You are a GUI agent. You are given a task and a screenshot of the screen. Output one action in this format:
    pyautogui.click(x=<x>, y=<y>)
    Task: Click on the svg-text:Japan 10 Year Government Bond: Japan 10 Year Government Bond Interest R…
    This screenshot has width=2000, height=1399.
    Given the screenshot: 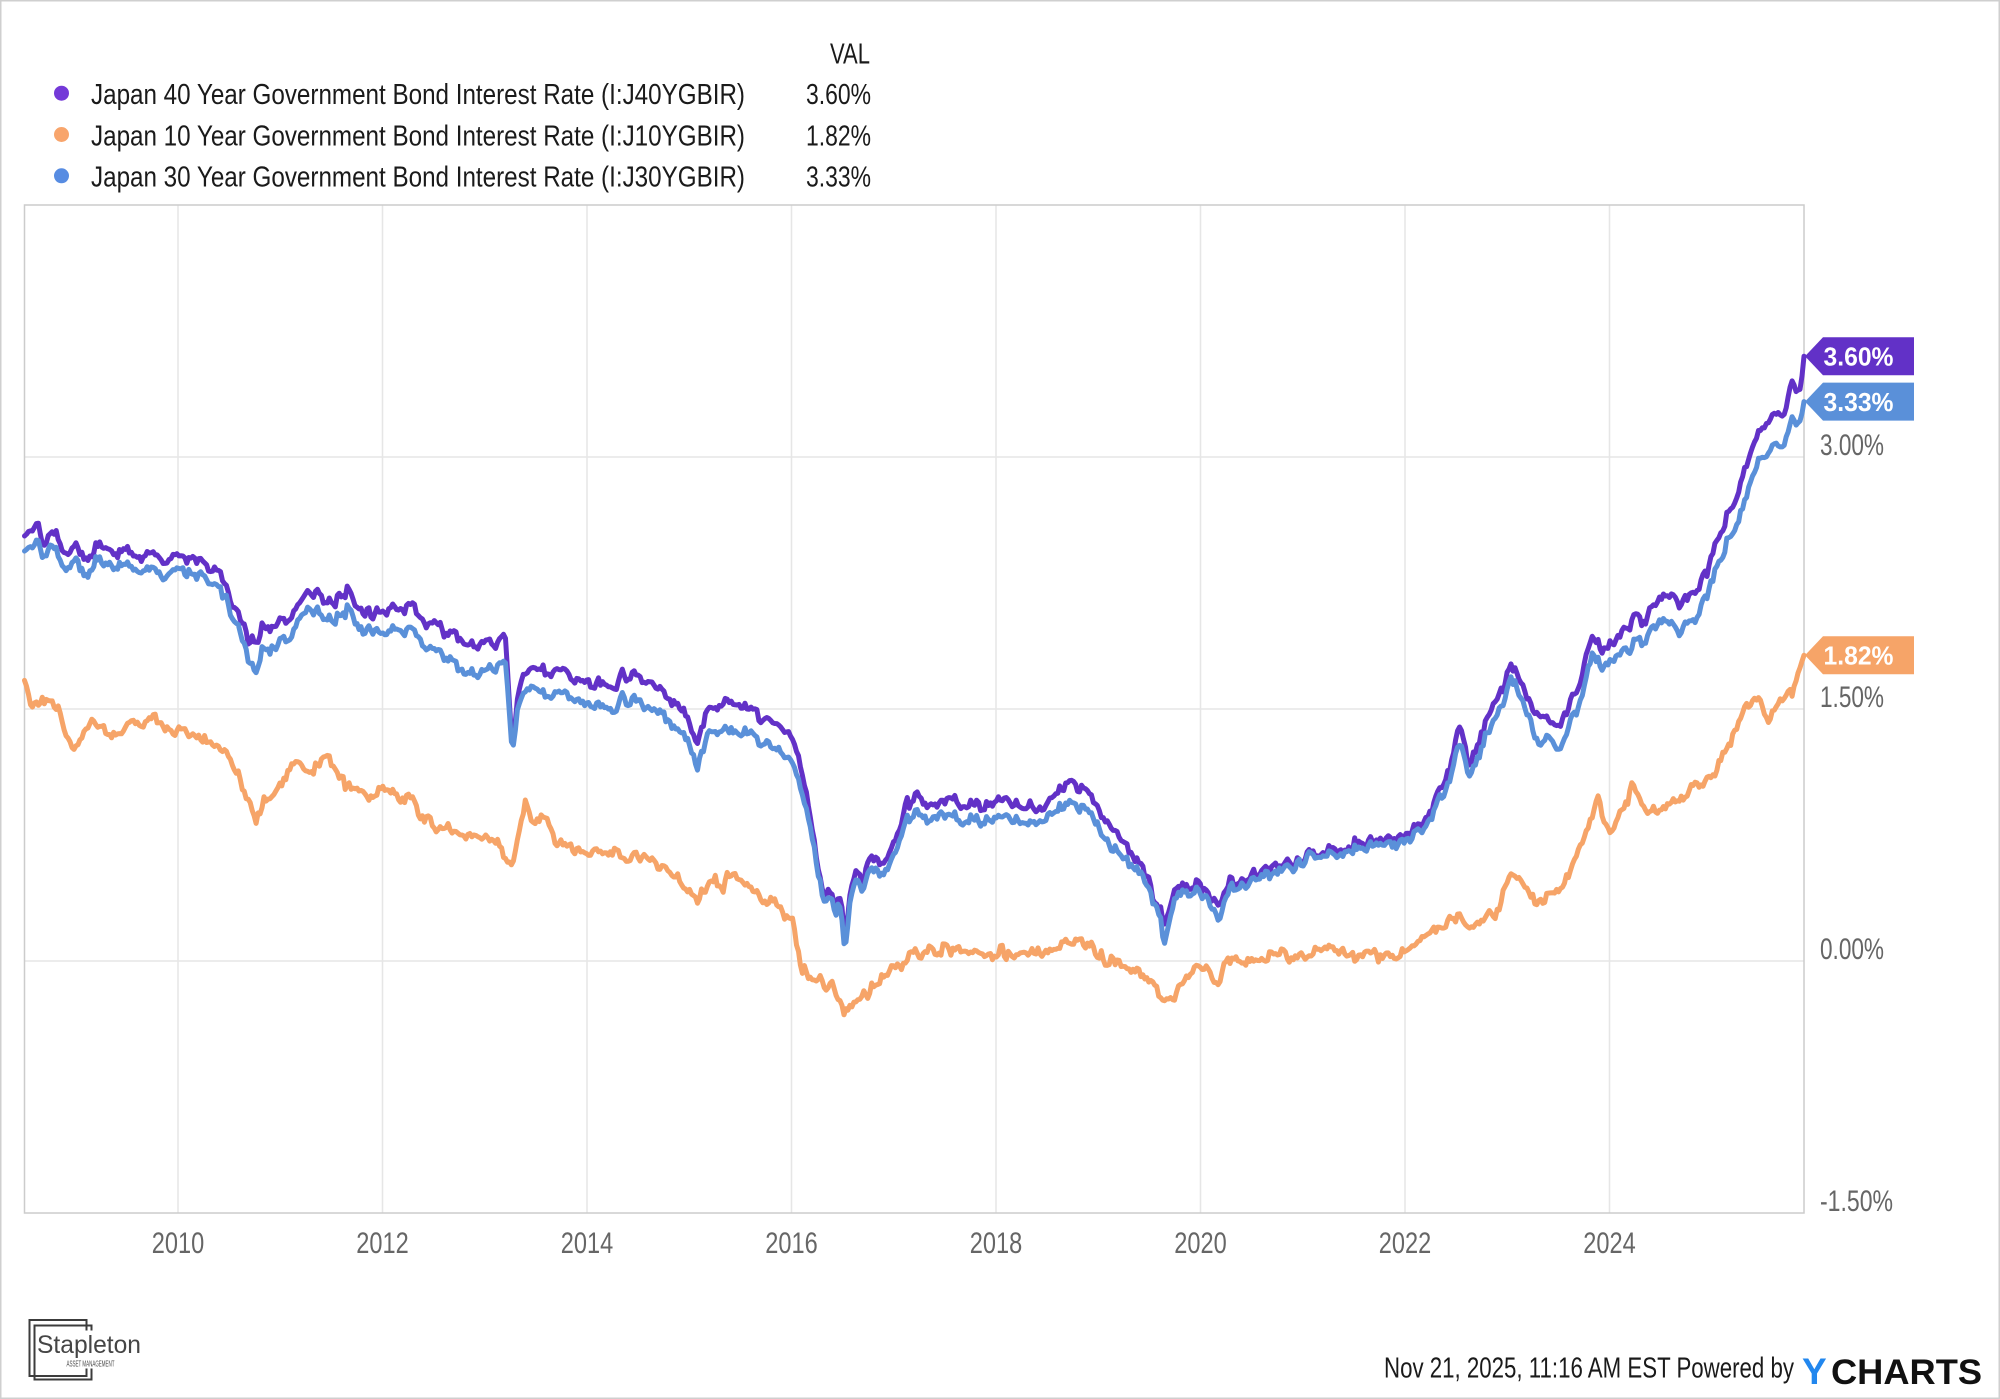 What is the action you would take?
    pyautogui.click(x=418, y=136)
    